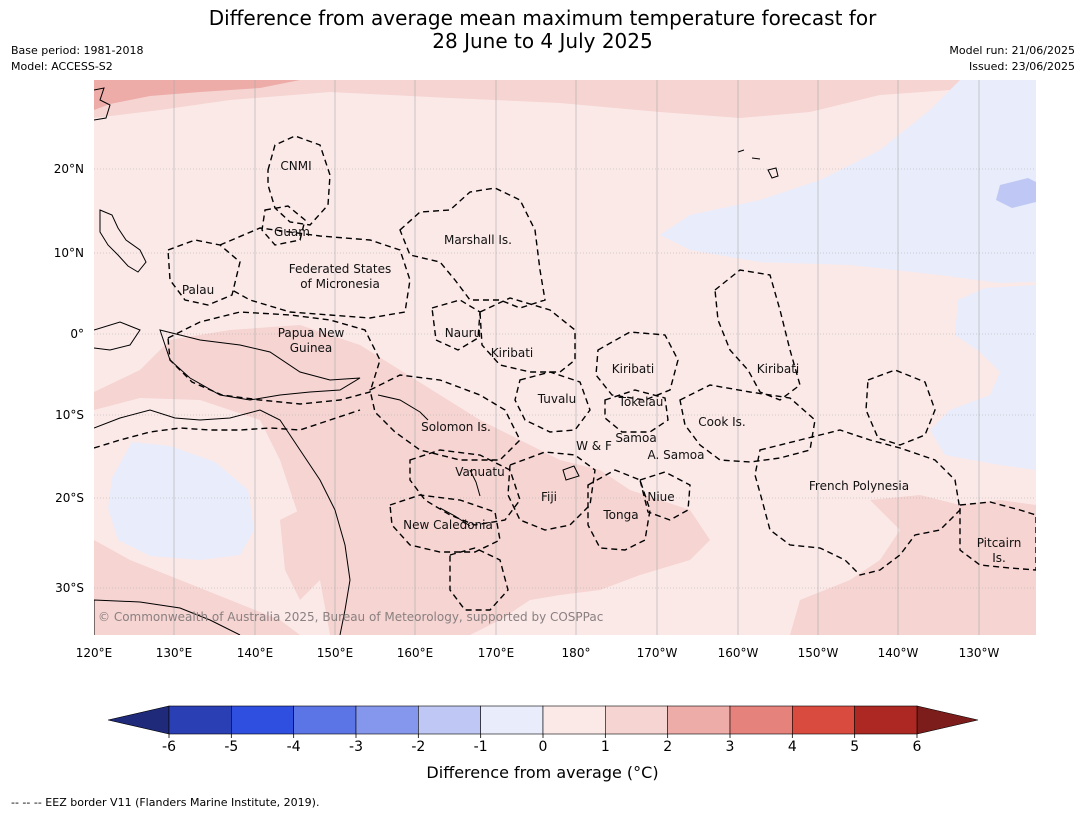 This screenshot has width=1085, height=816. Describe the element at coordinates (479, 579) in the screenshot. I see `eez-norfolk` at that location.